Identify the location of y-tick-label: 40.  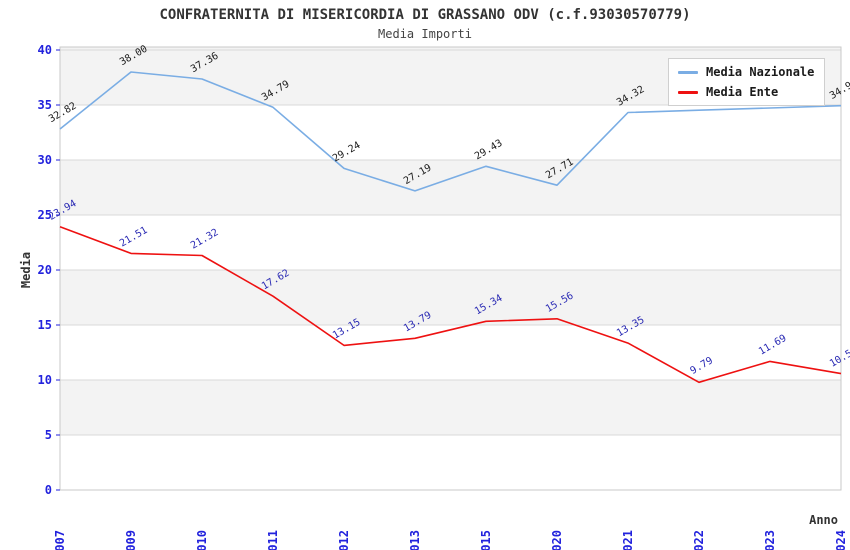
(45, 50).